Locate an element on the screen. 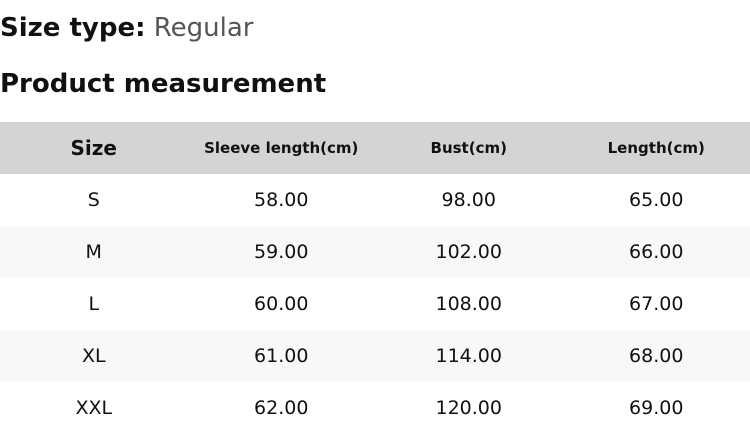 This screenshot has height=434, width=750. header-length: Length(cm) is located at coordinates (656, 148).